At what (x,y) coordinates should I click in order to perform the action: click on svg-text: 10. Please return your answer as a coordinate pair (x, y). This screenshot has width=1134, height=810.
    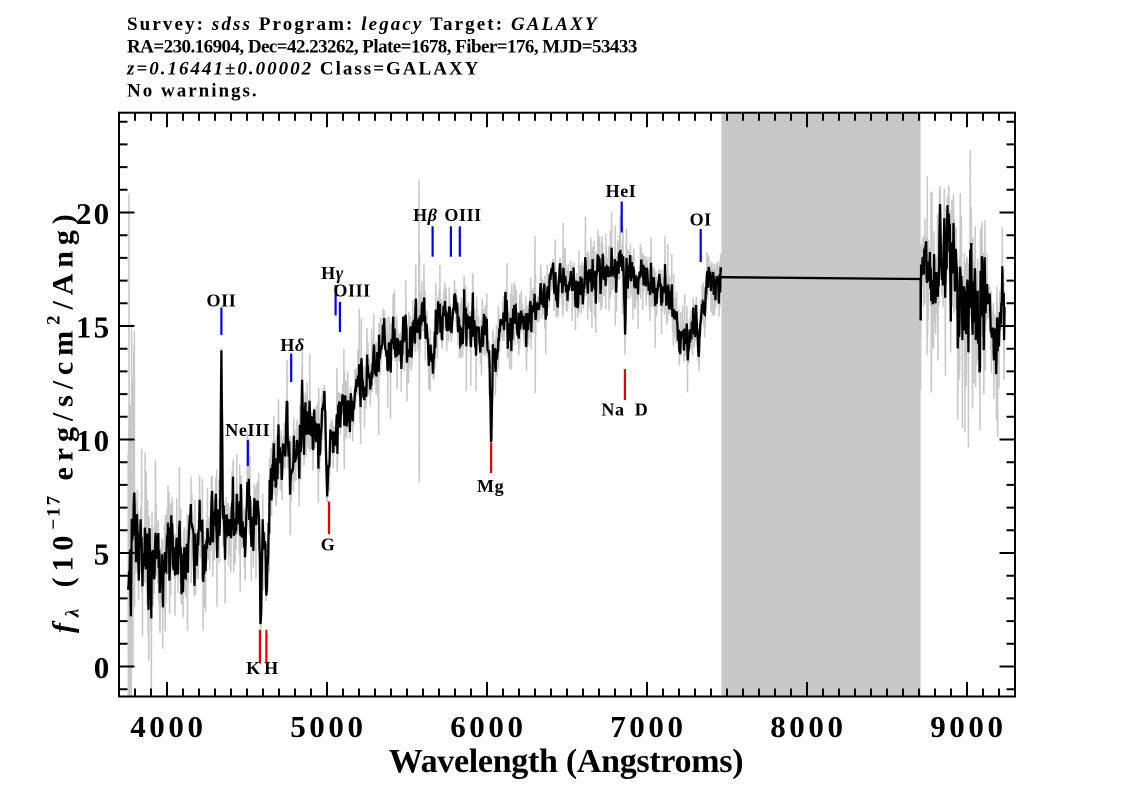
    Looking at the image, I should click on (93, 440).